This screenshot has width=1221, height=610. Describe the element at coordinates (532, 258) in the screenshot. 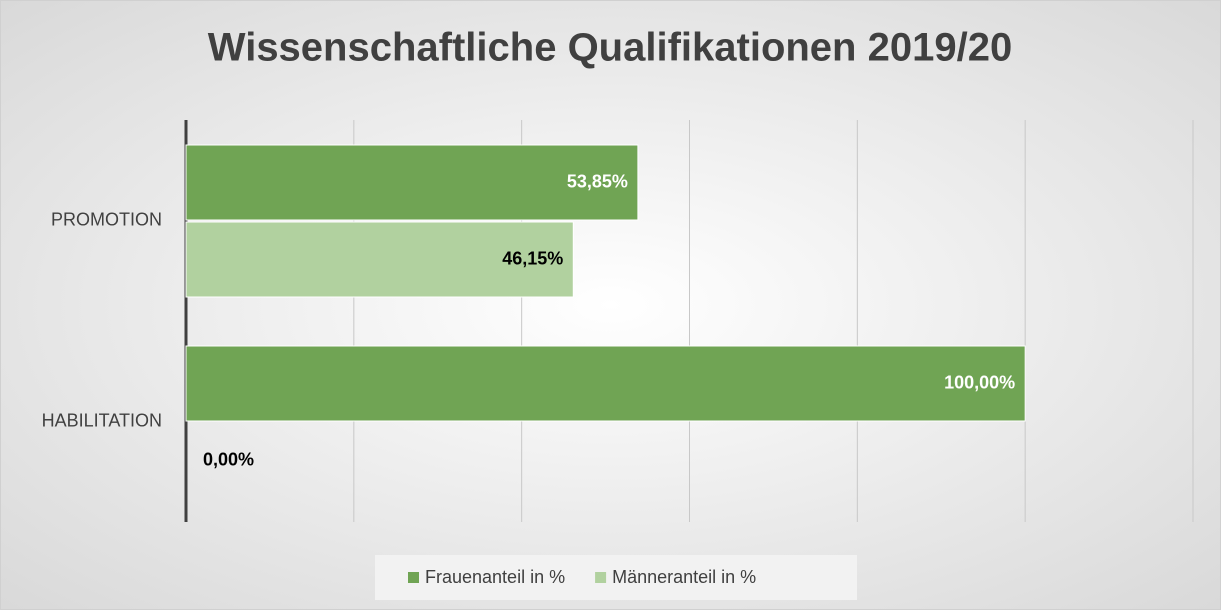

I see `data-label: 46,15%` at that location.